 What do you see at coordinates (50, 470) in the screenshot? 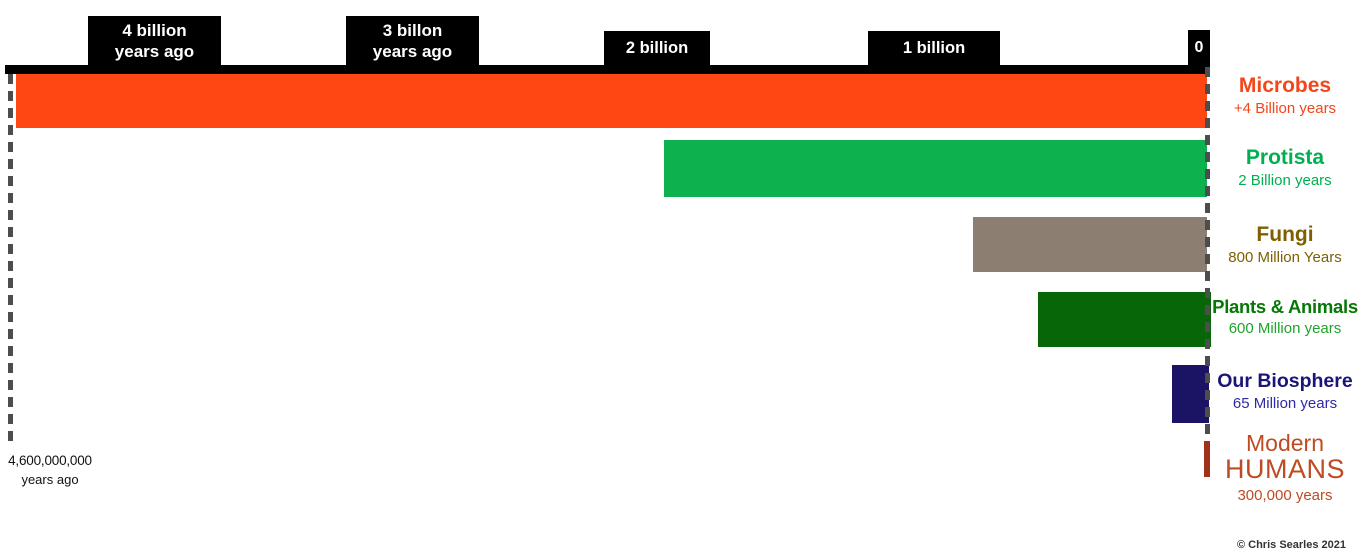
I see `origin-label: 4,600,000,000 years ago` at bounding box center [50, 470].